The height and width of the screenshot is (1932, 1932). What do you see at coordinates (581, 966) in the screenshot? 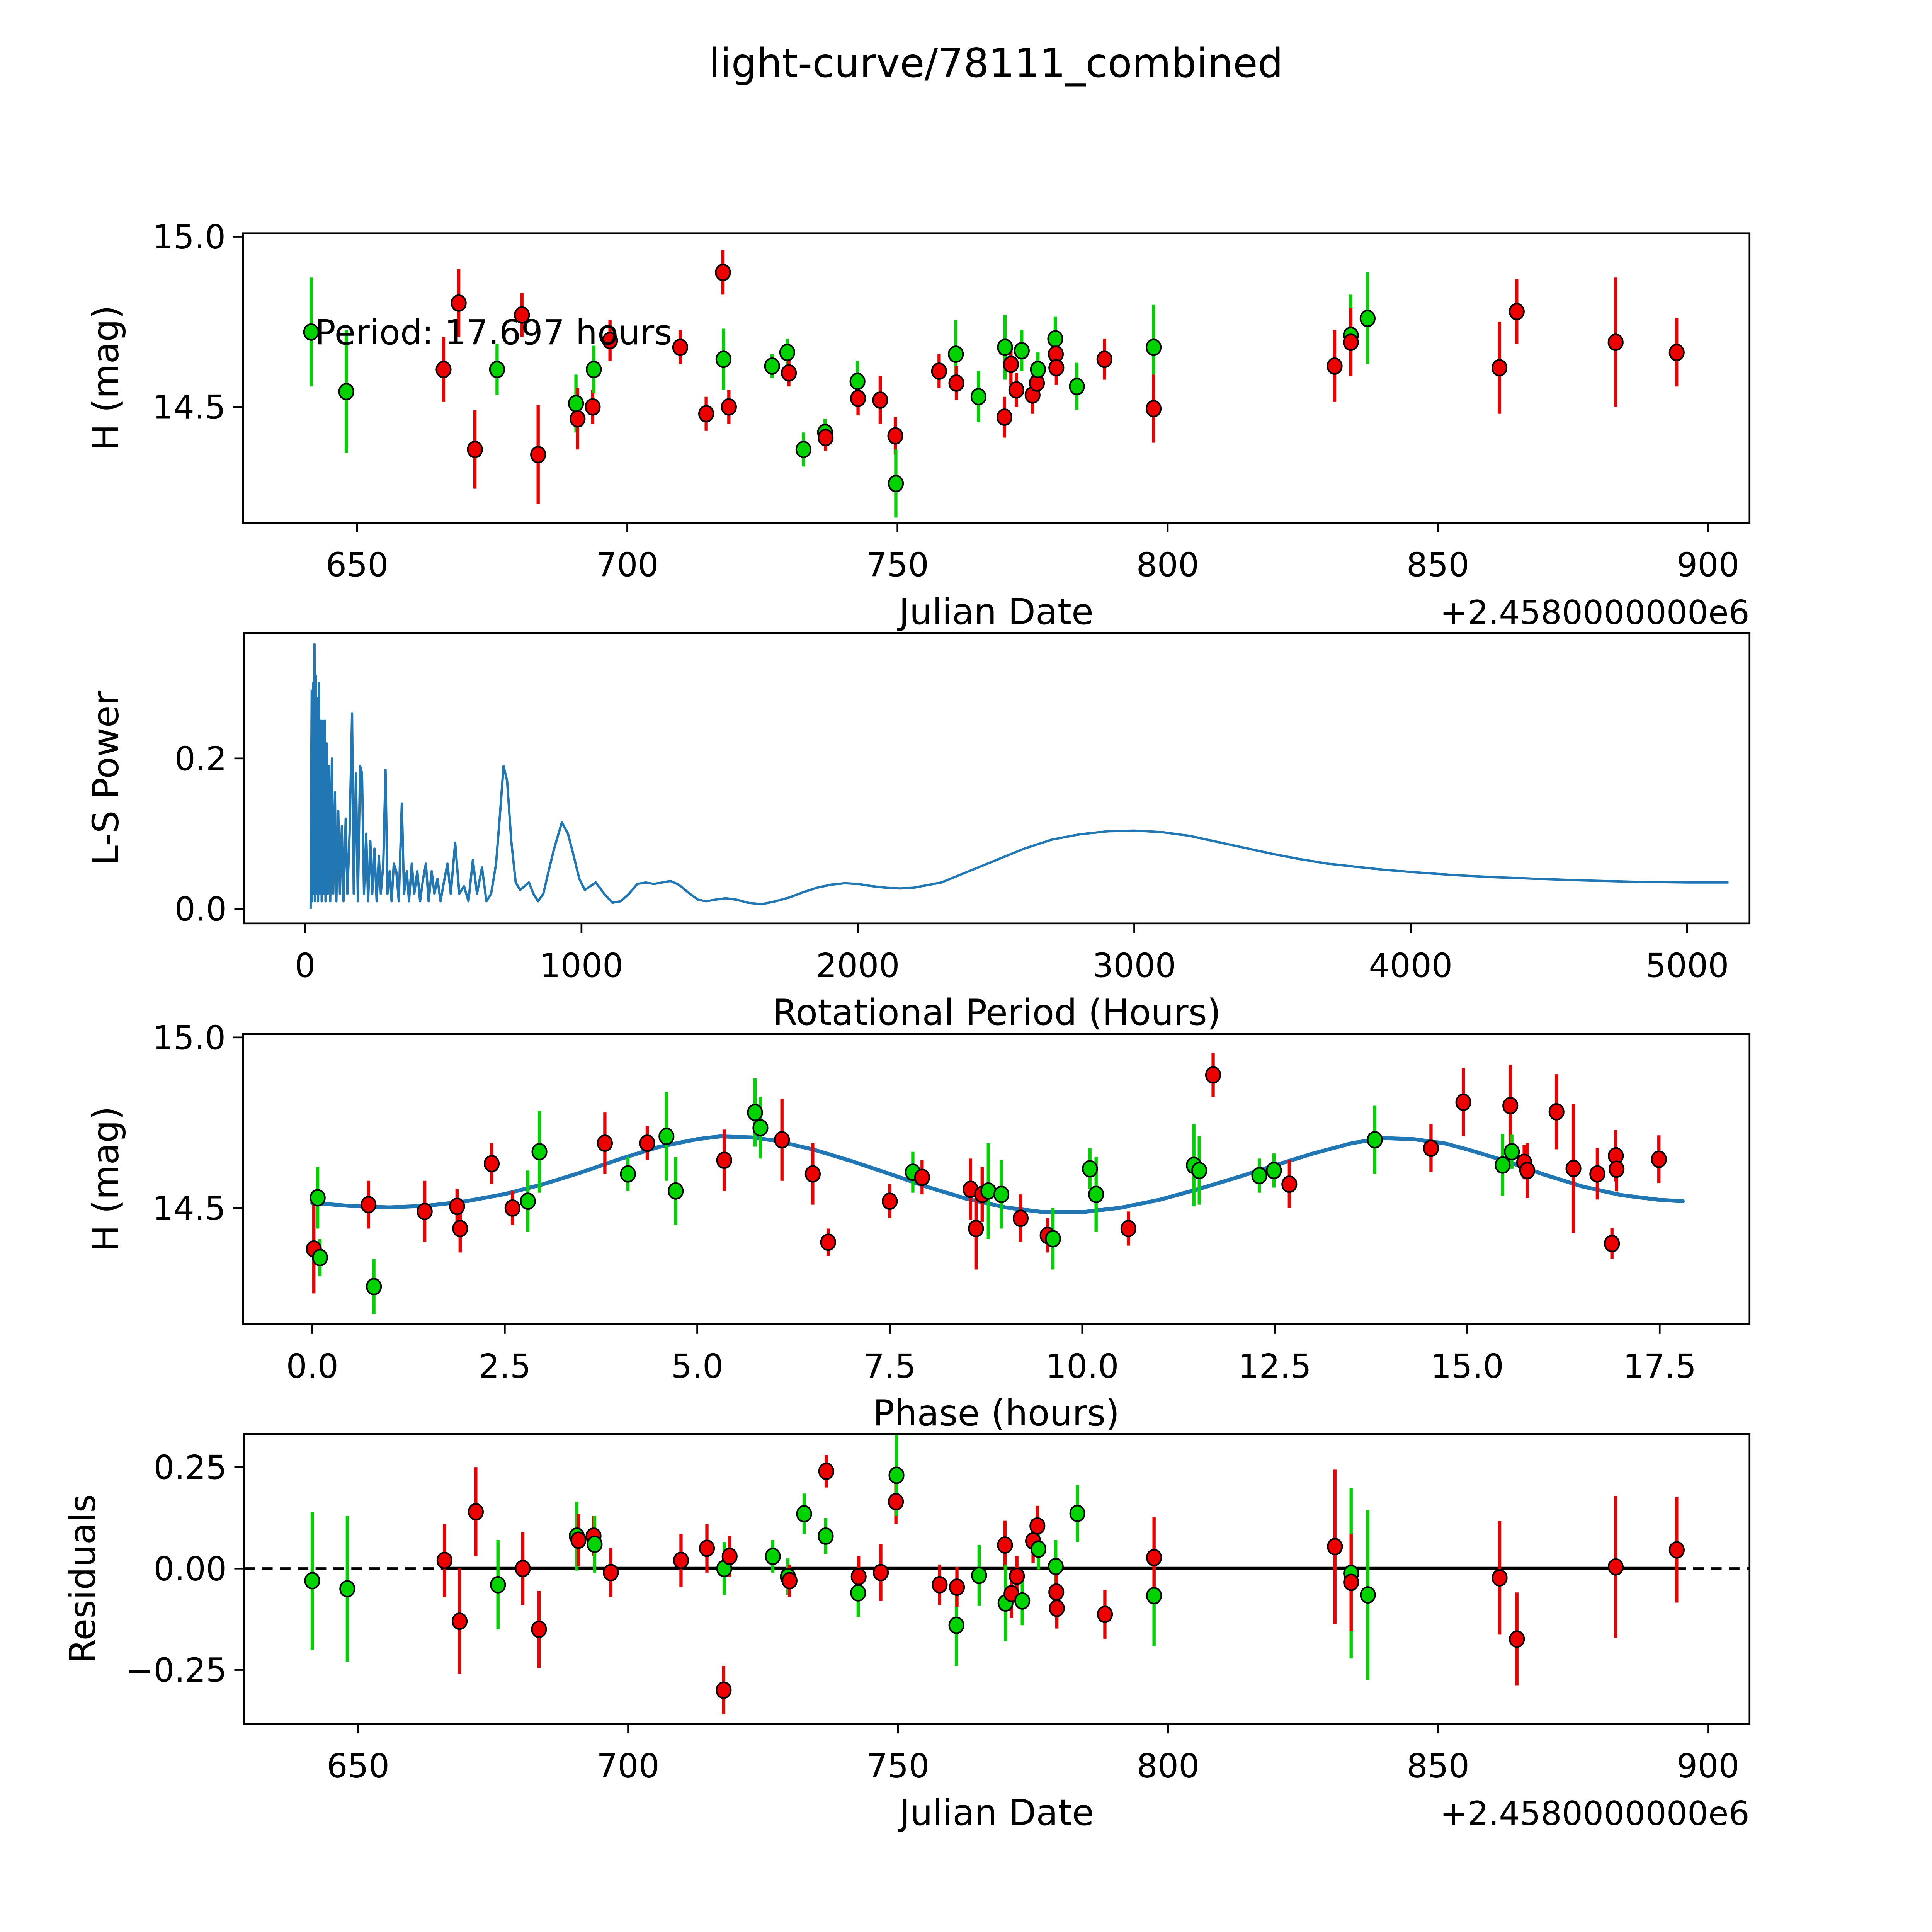
I see `x-tick-label: 1000` at bounding box center [581, 966].